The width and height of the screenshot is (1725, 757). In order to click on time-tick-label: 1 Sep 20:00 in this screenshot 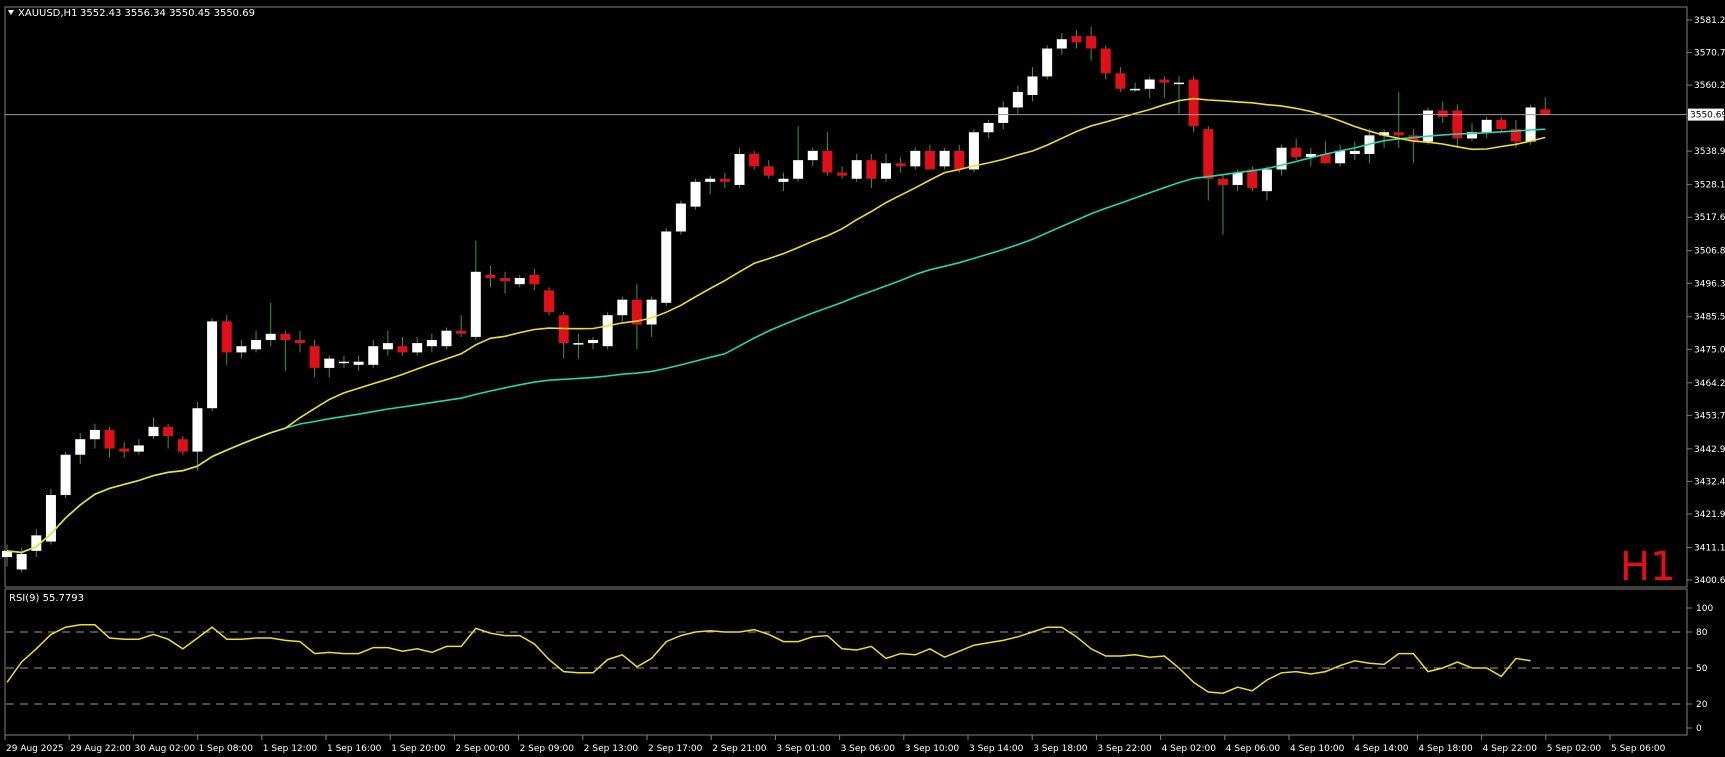, I will do `click(418, 749)`.